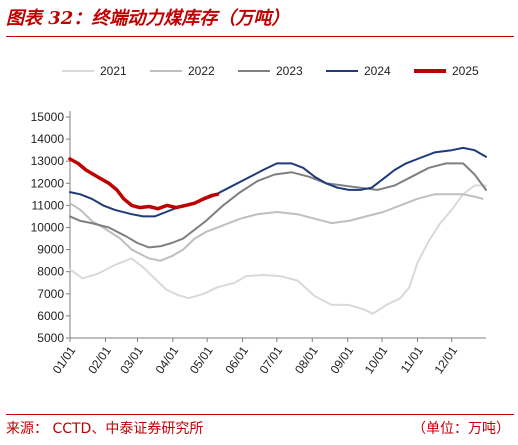 The height and width of the screenshot is (445, 518). Describe the element at coordinates (289, 71) in the screenshot. I see `legend-label: 2023` at that location.